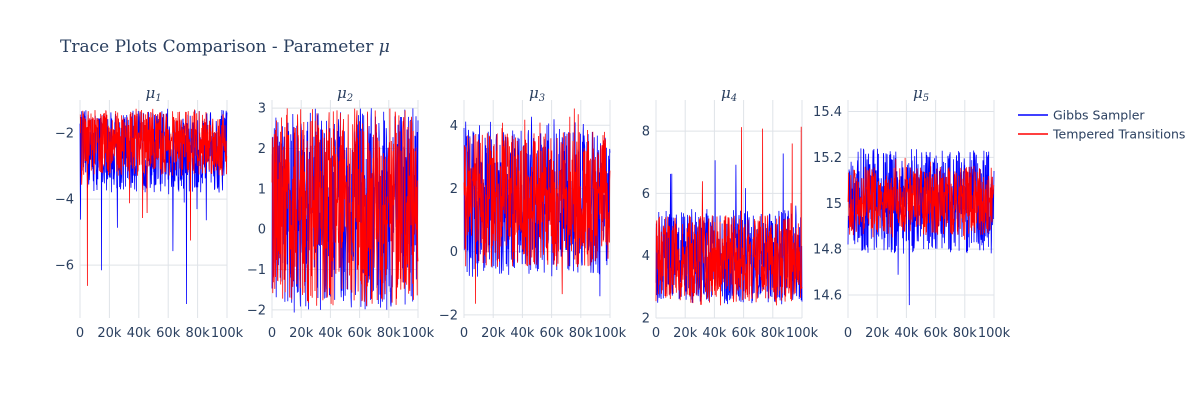  What do you see at coordinates (349, 98) in the screenshot?
I see `subplot-title-subscript: 2` at bounding box center [349, 98].